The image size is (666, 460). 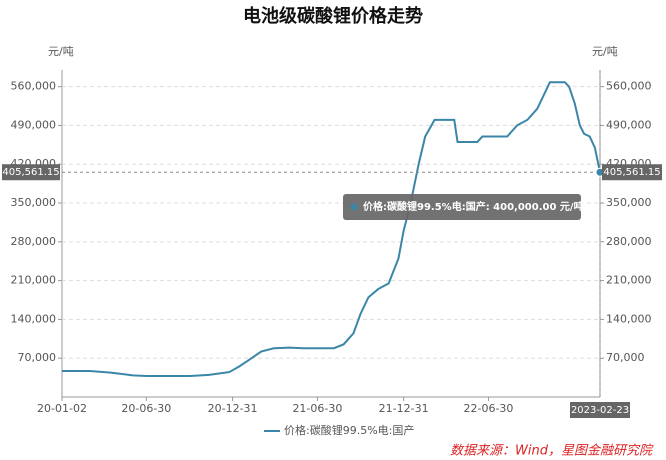 What do you see at coordinates (629, 202) in the screenshot?
I see `y2-tick-label: 350,000` at bounding box center [629, 202].